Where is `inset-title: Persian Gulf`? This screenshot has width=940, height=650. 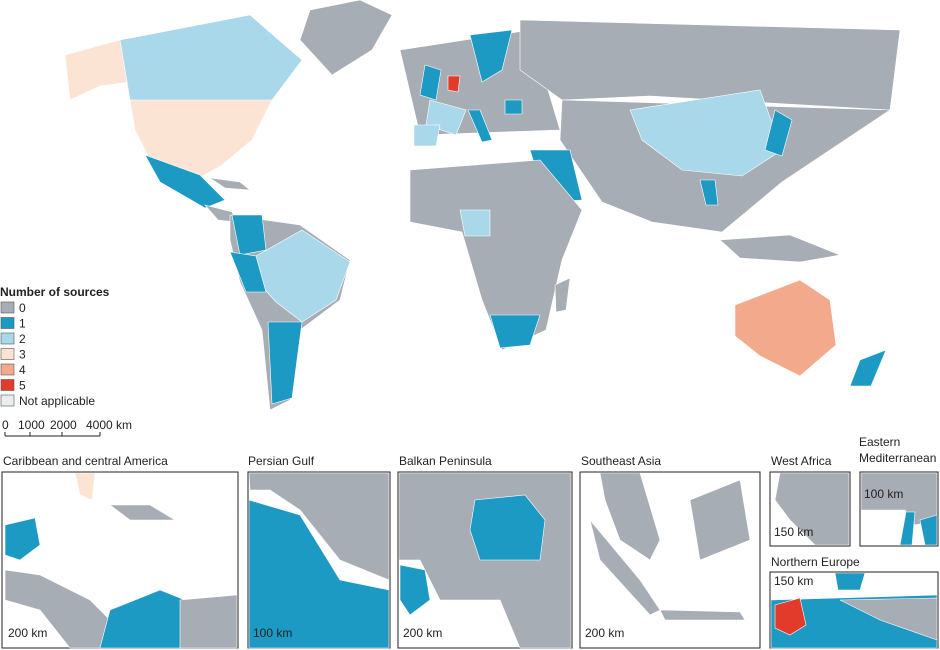
inset-title: Persian Gulf is located at coordinates (281, 461).